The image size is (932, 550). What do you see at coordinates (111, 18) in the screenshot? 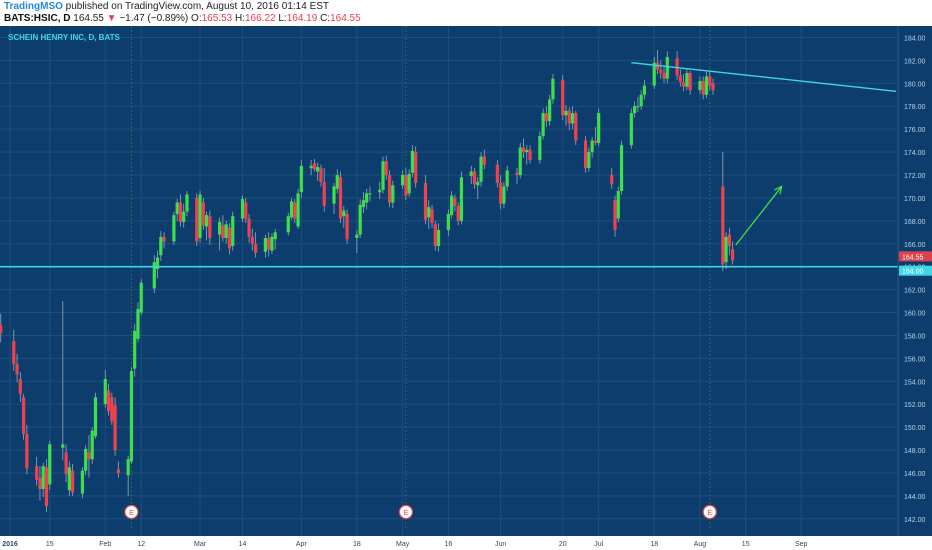
I see `change-down-icon: ▼` at bounding box center [111, 18].